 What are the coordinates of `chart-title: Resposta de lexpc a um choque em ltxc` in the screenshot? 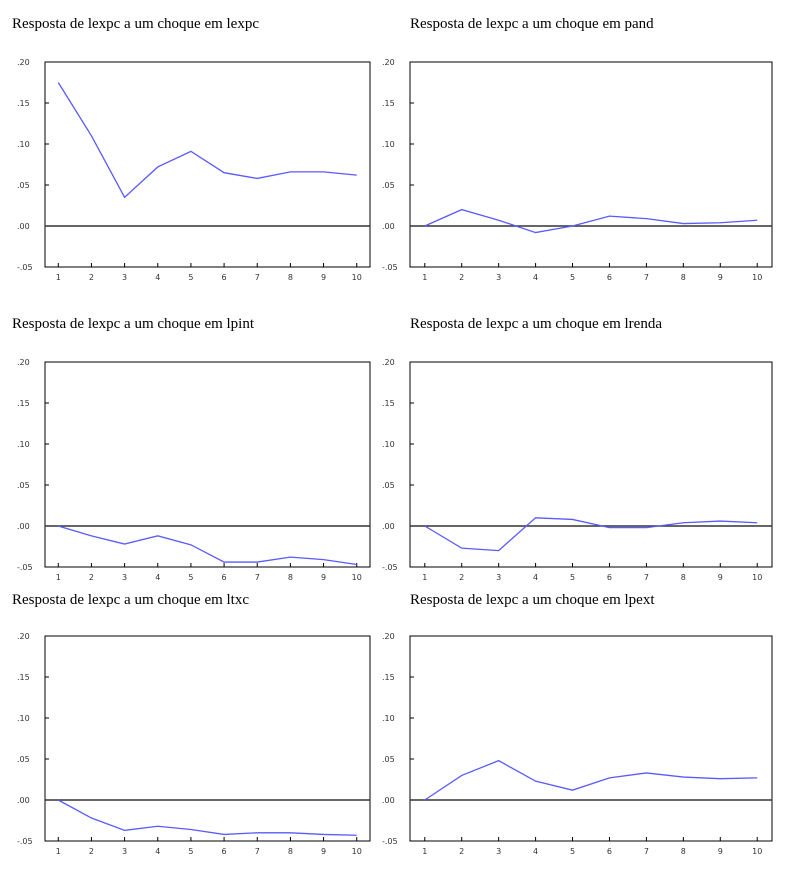 It's located at (130, 600).